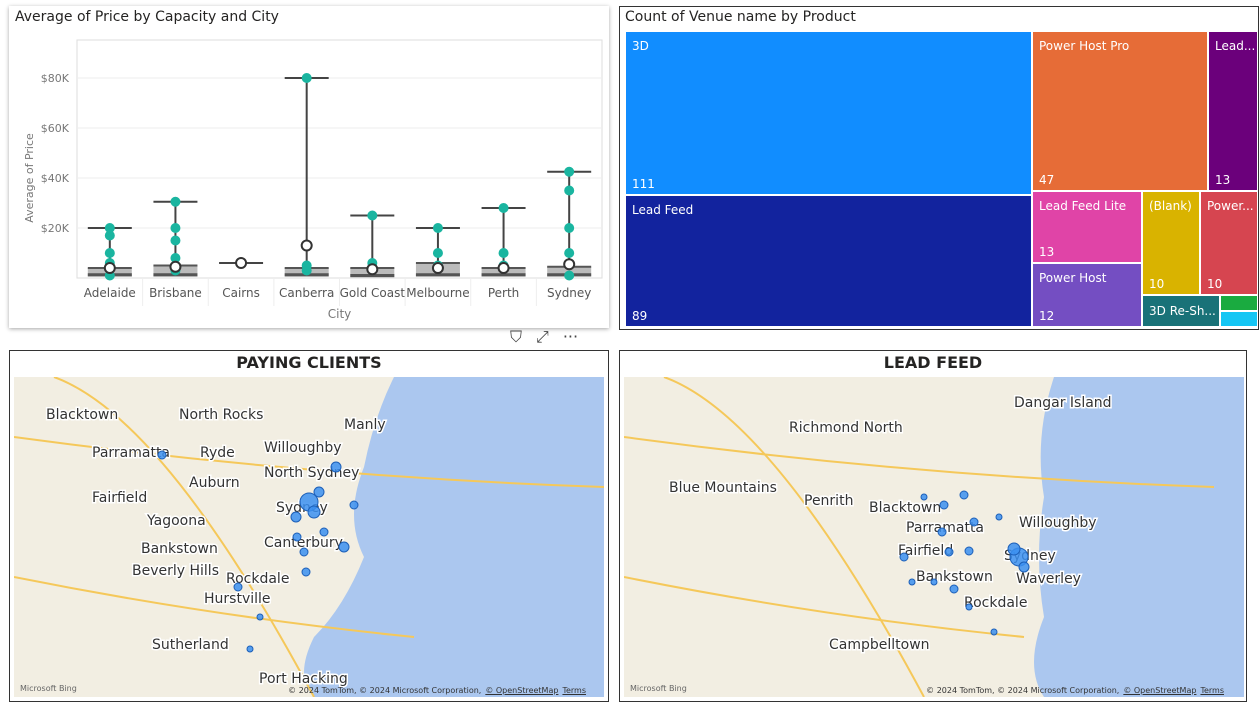  I want to click on filter-icon: ⛉, so click(516, 336).